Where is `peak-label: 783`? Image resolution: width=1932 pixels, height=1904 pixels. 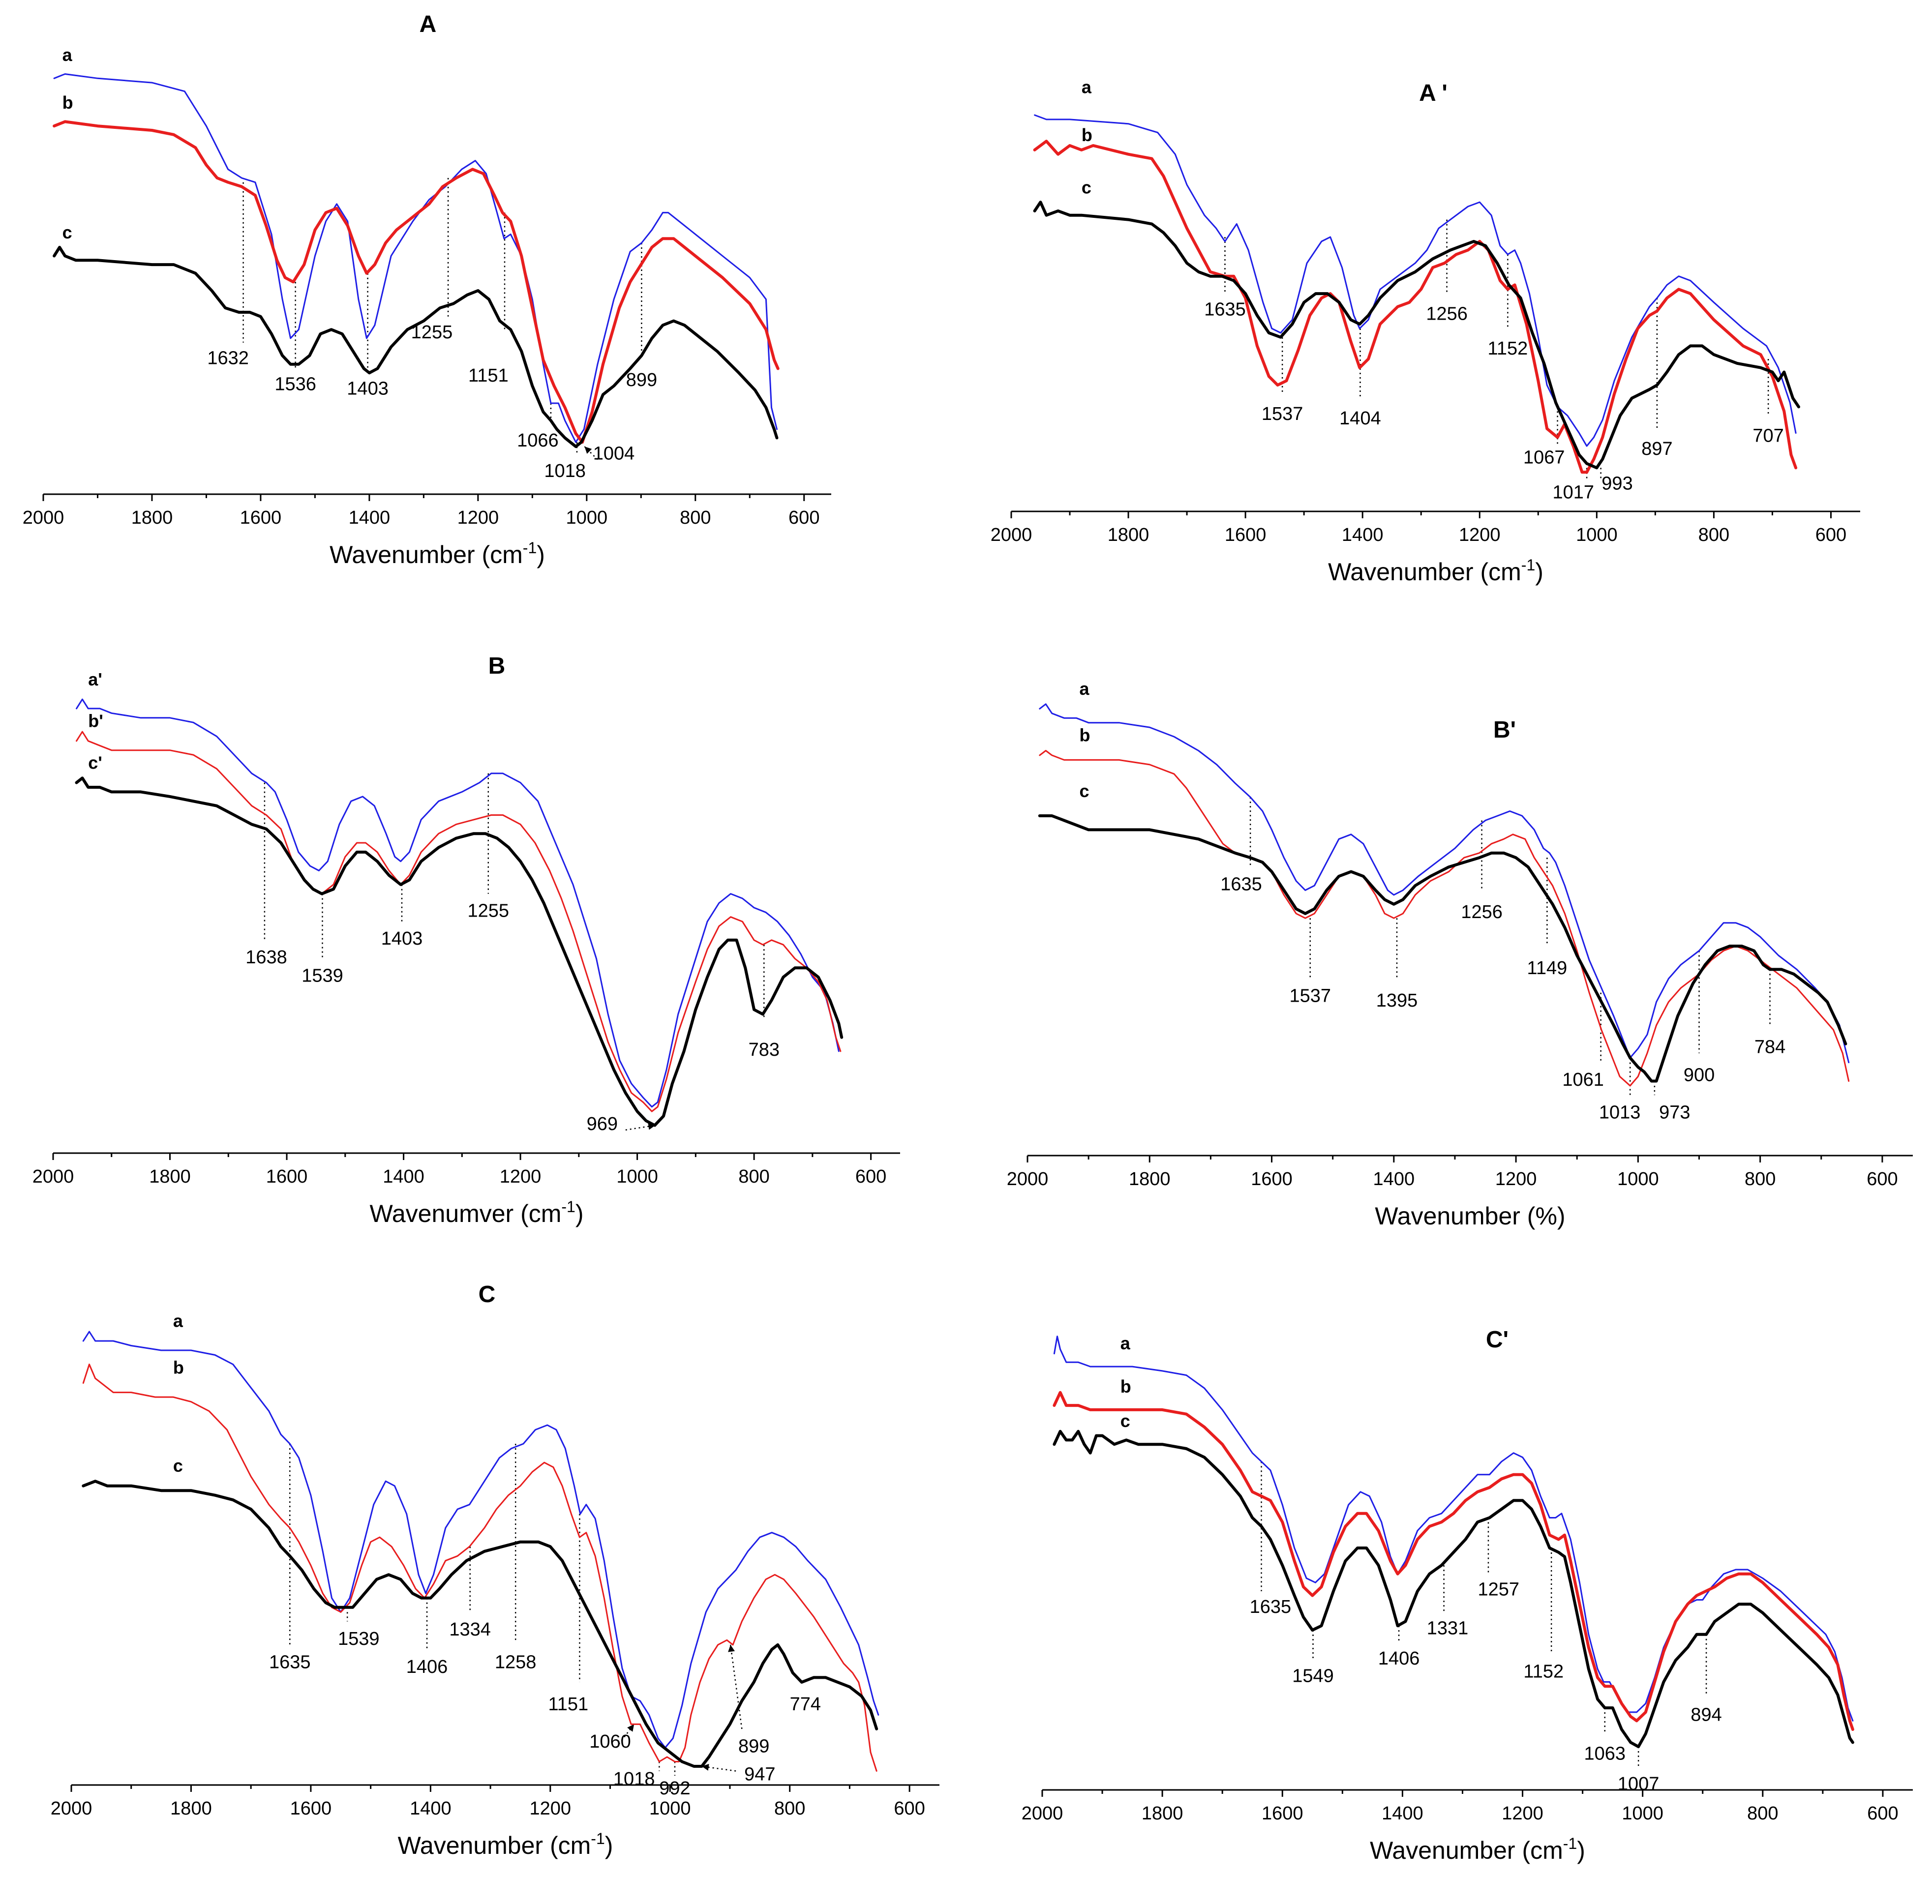 peak-label: 783 is located at coordinates (764, 1050).